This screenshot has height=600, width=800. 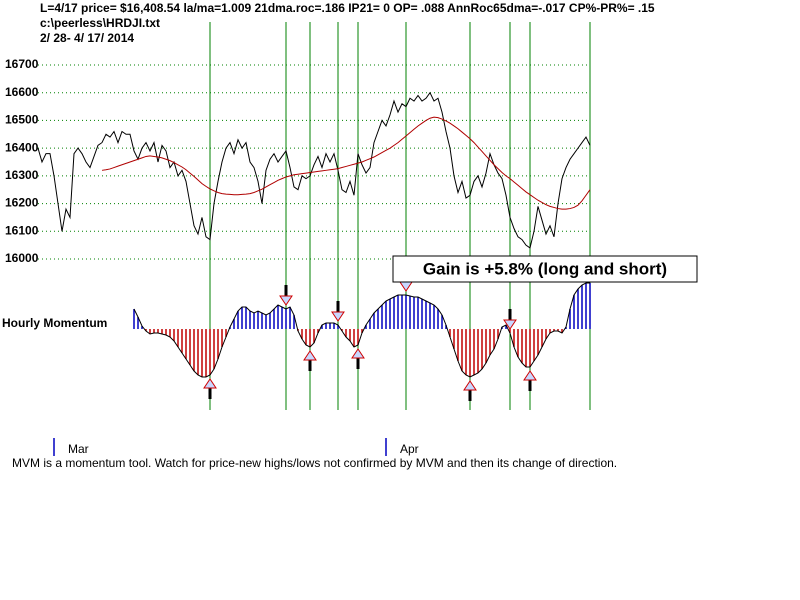 I want to click on y-tick-label: 16300, so click(x=22, y=175).